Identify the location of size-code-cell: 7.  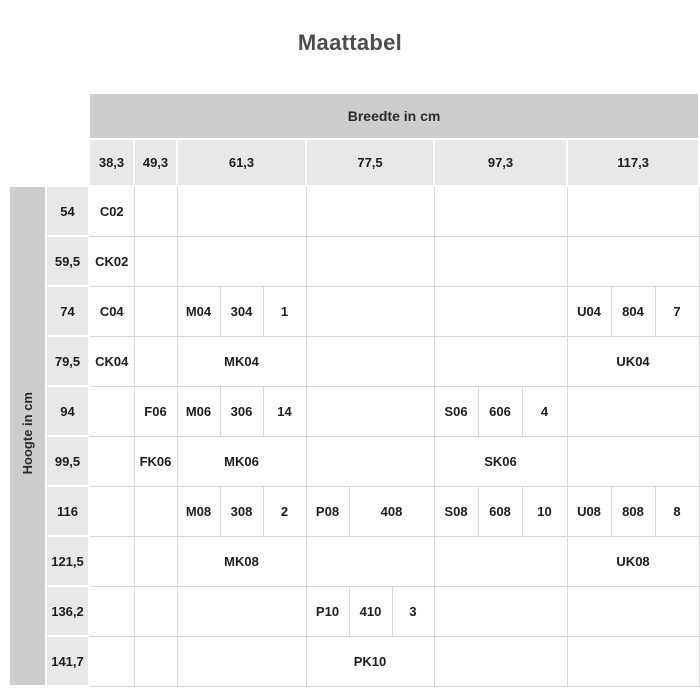
(677, 311).